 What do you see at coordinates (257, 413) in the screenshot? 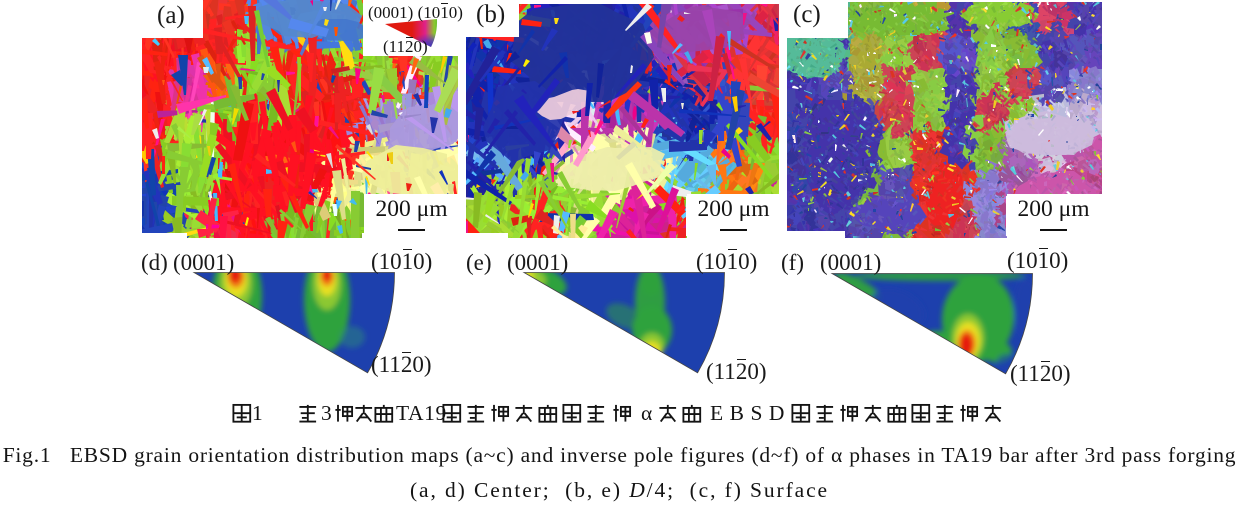
I see `svg-text: 1` at bounding box center [257, 413].